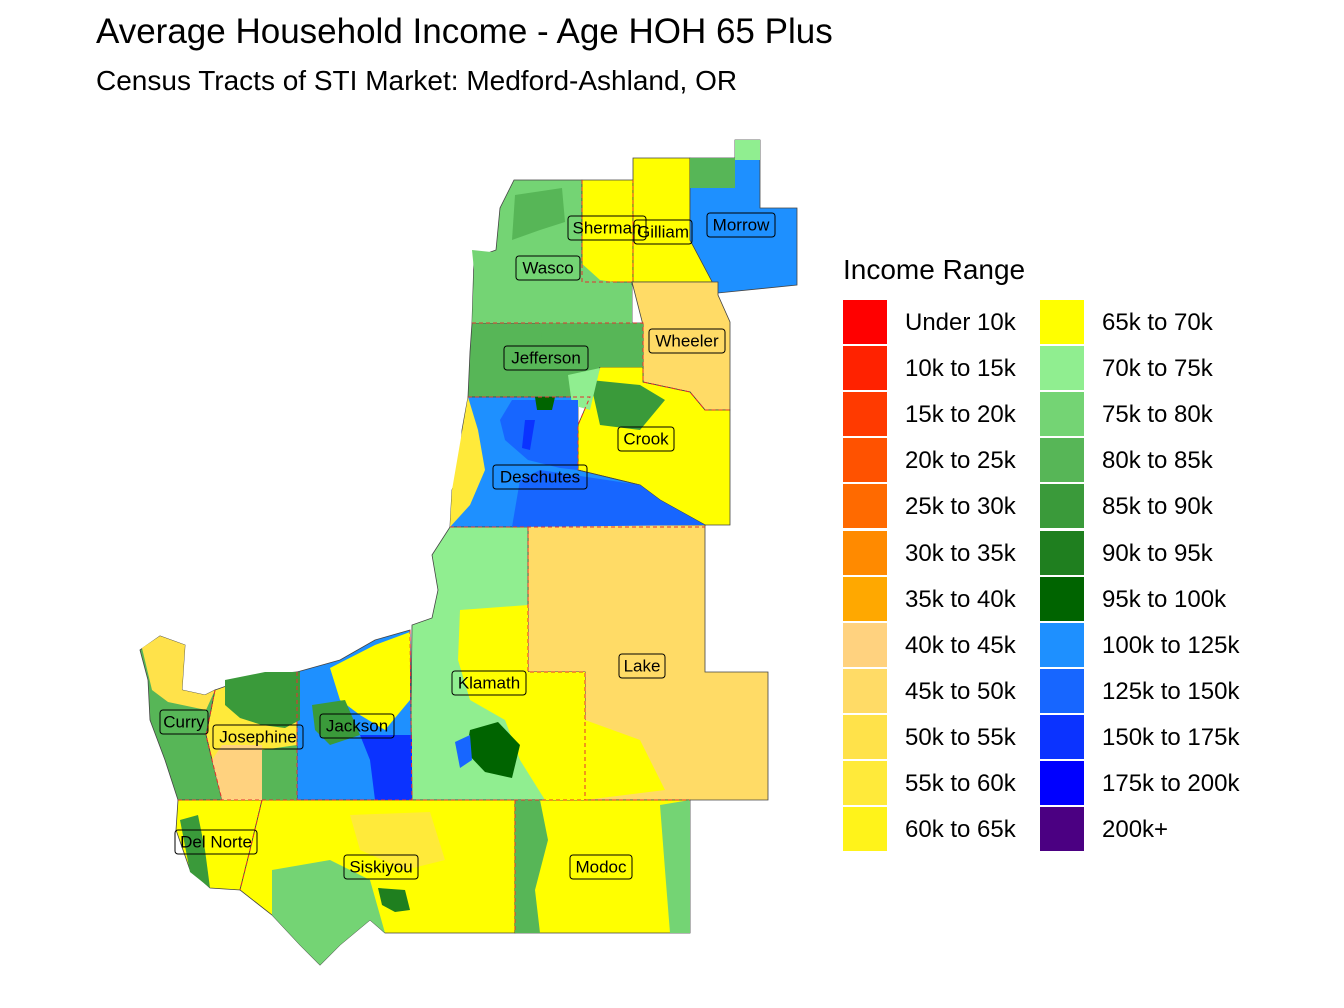 The image size is (1344, 1008). I want to click on legend-item: 150k to 175k, so click(1160, 736).